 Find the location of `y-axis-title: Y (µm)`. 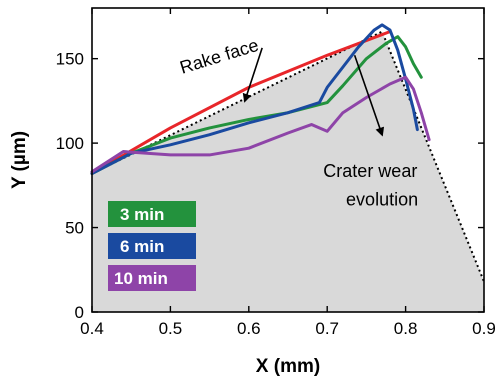

y-axis-title: Y (µm) is located at coordinates (19, 160).